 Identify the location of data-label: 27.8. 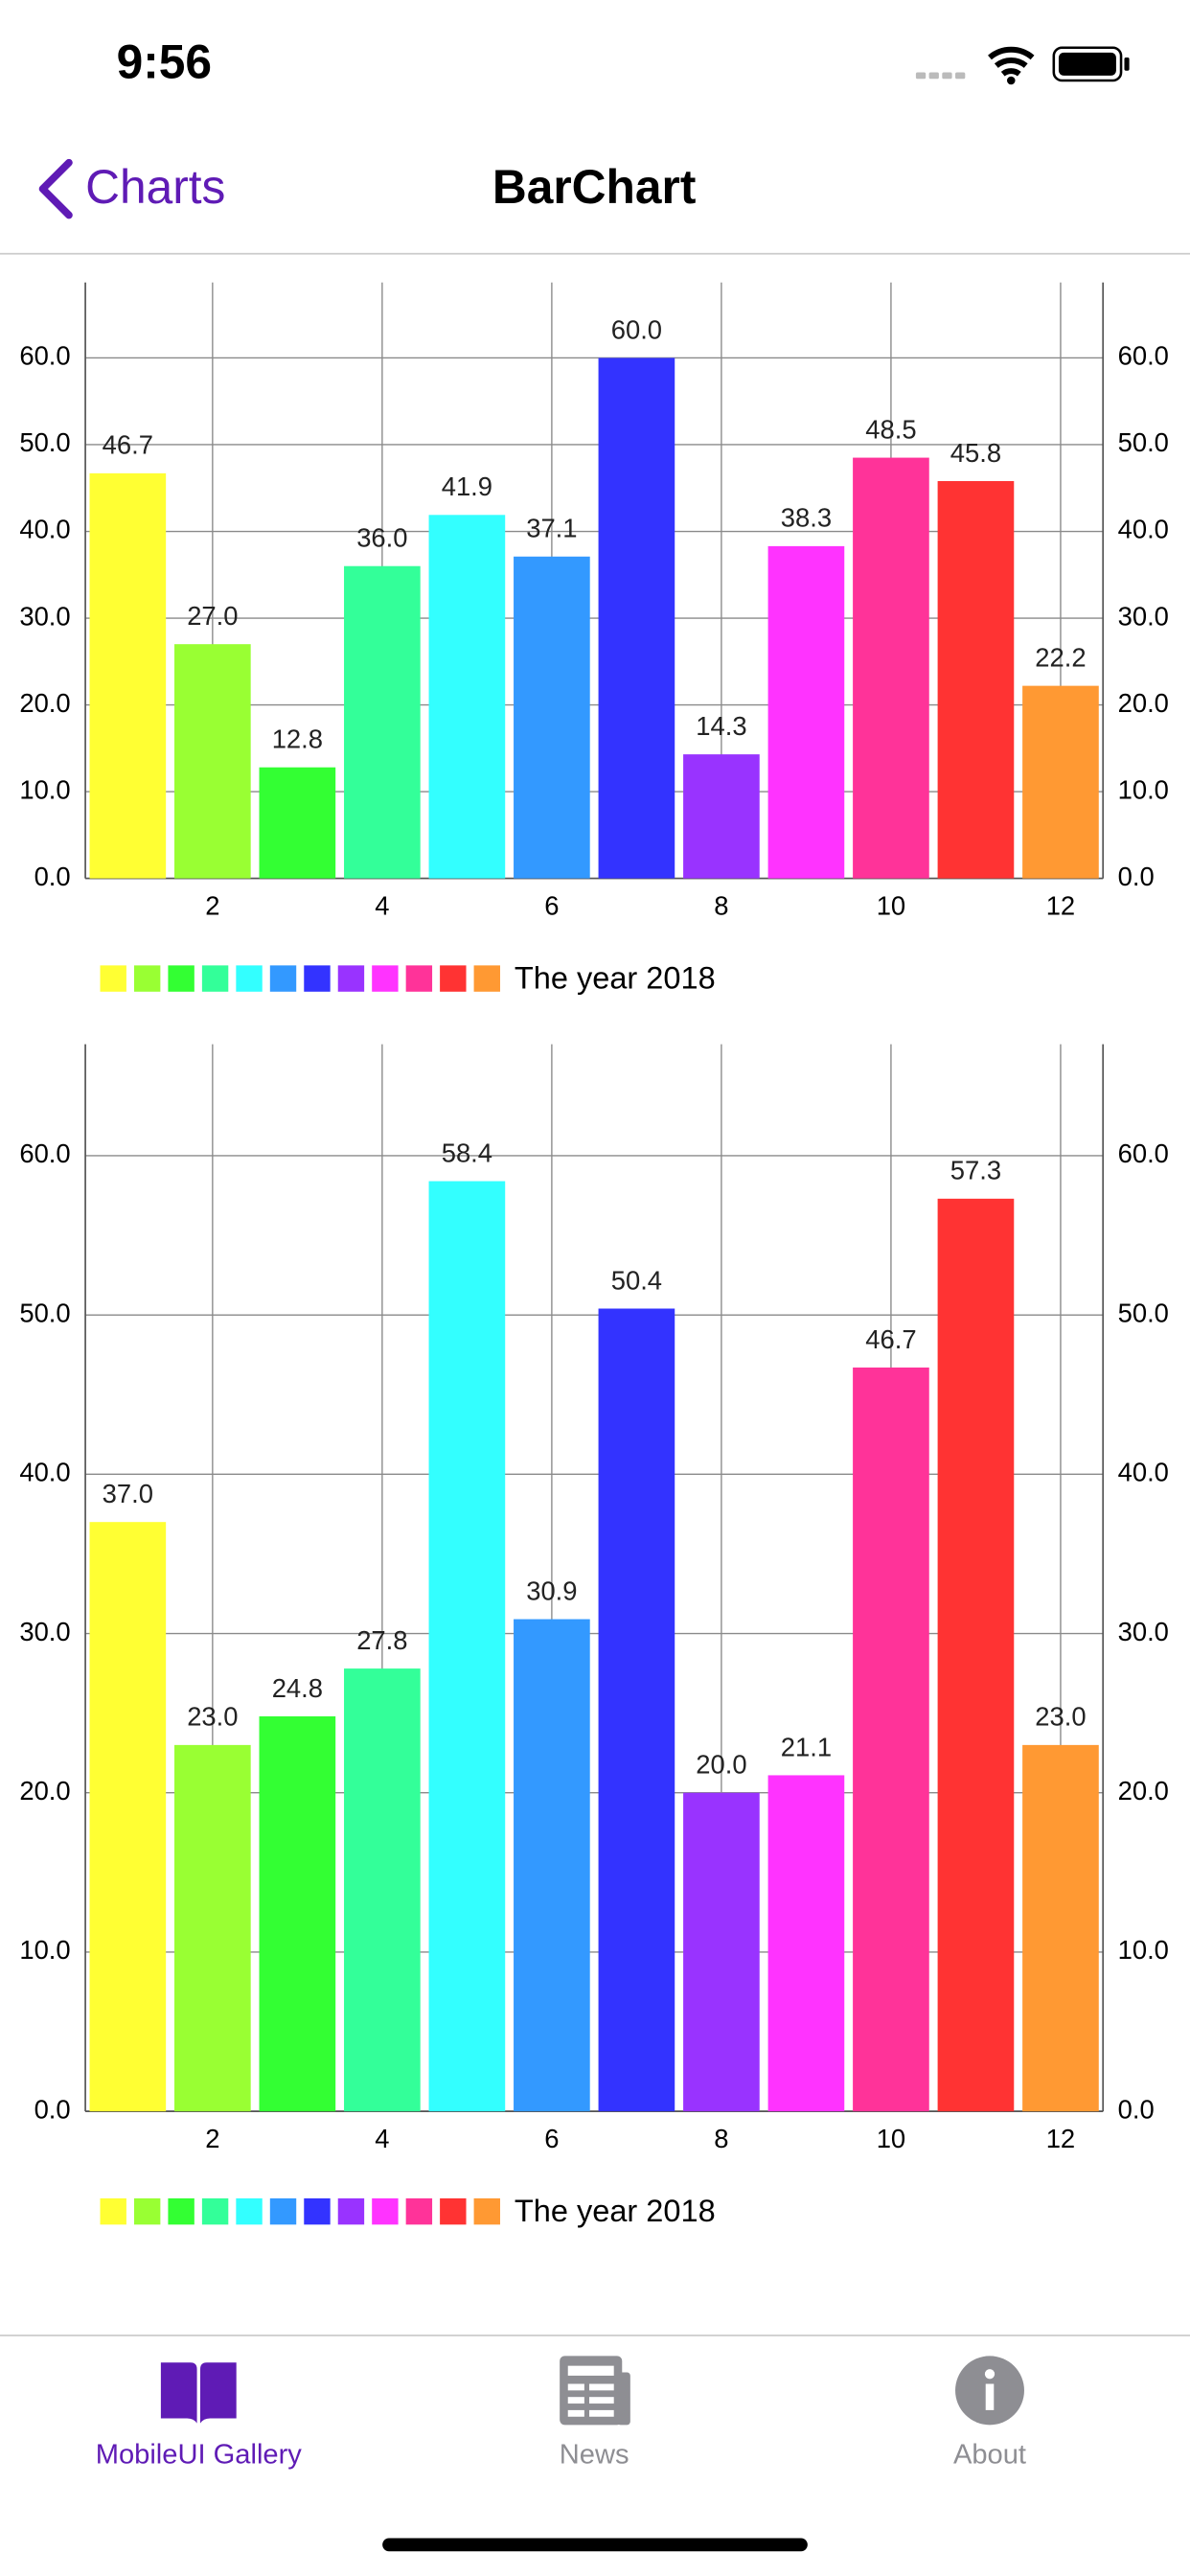
(382, 1640).